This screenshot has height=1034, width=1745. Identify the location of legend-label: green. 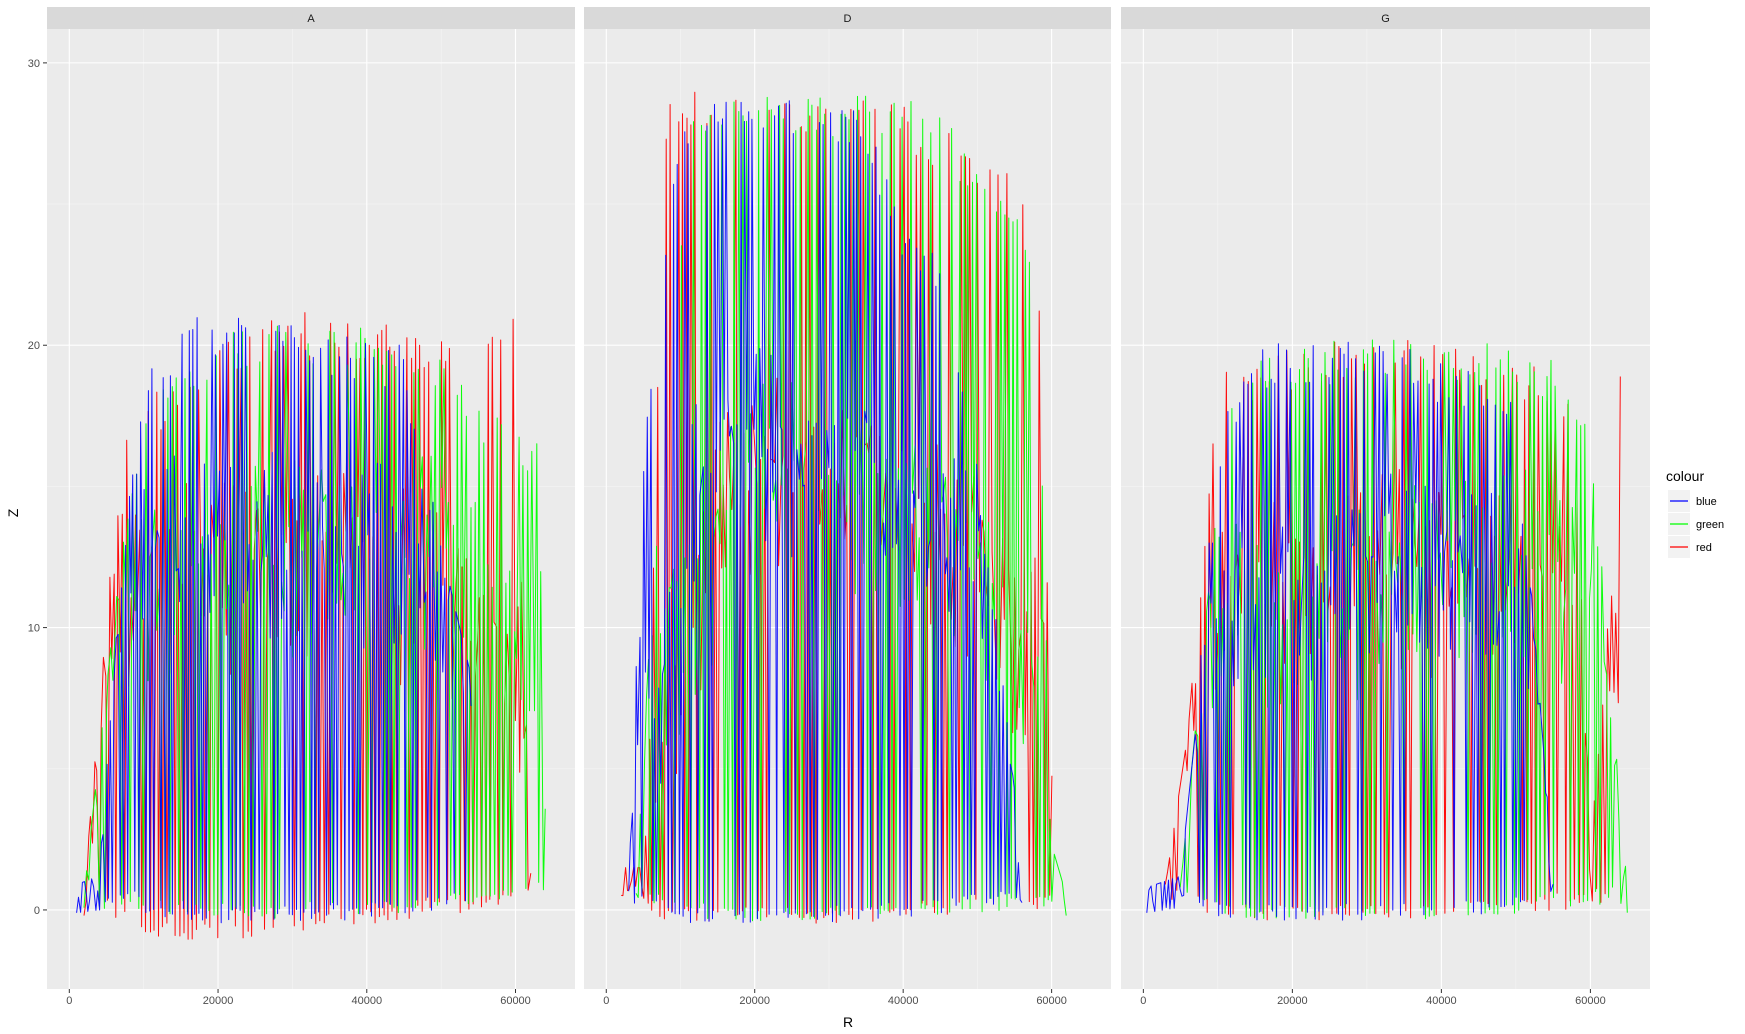
(1710, 525).